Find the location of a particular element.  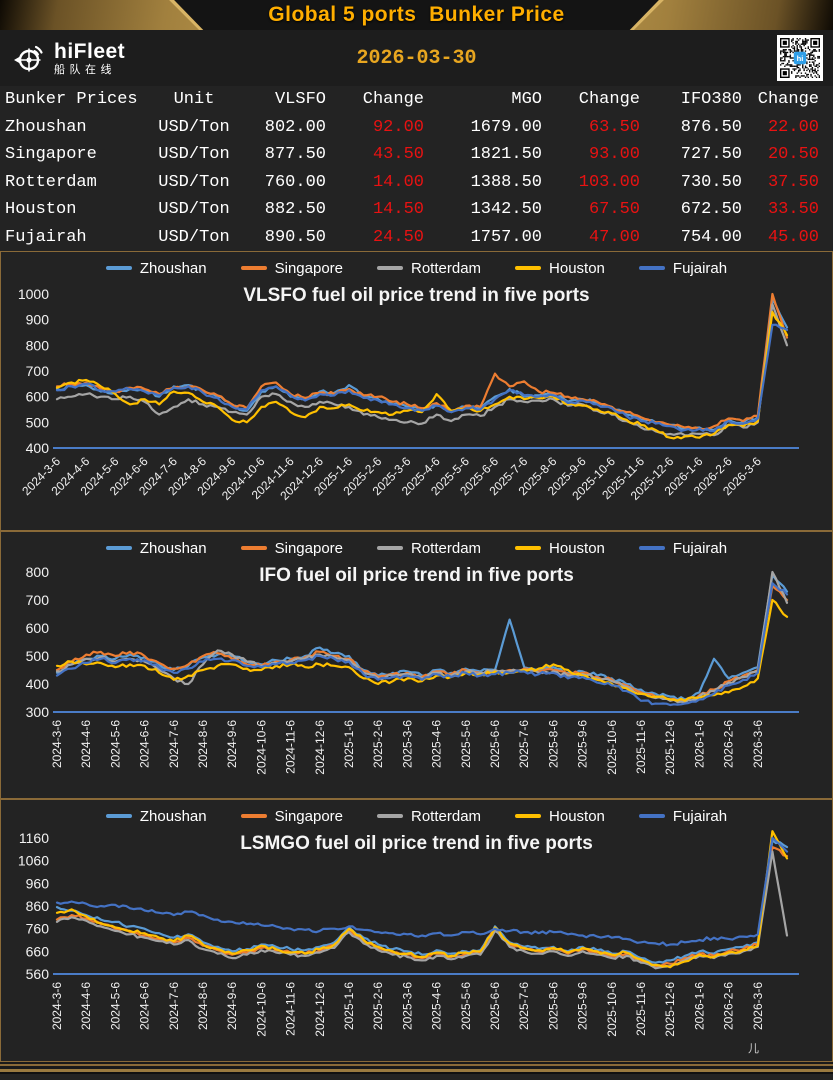

table-cell: 882.50 is located at coordinates (295, 209).